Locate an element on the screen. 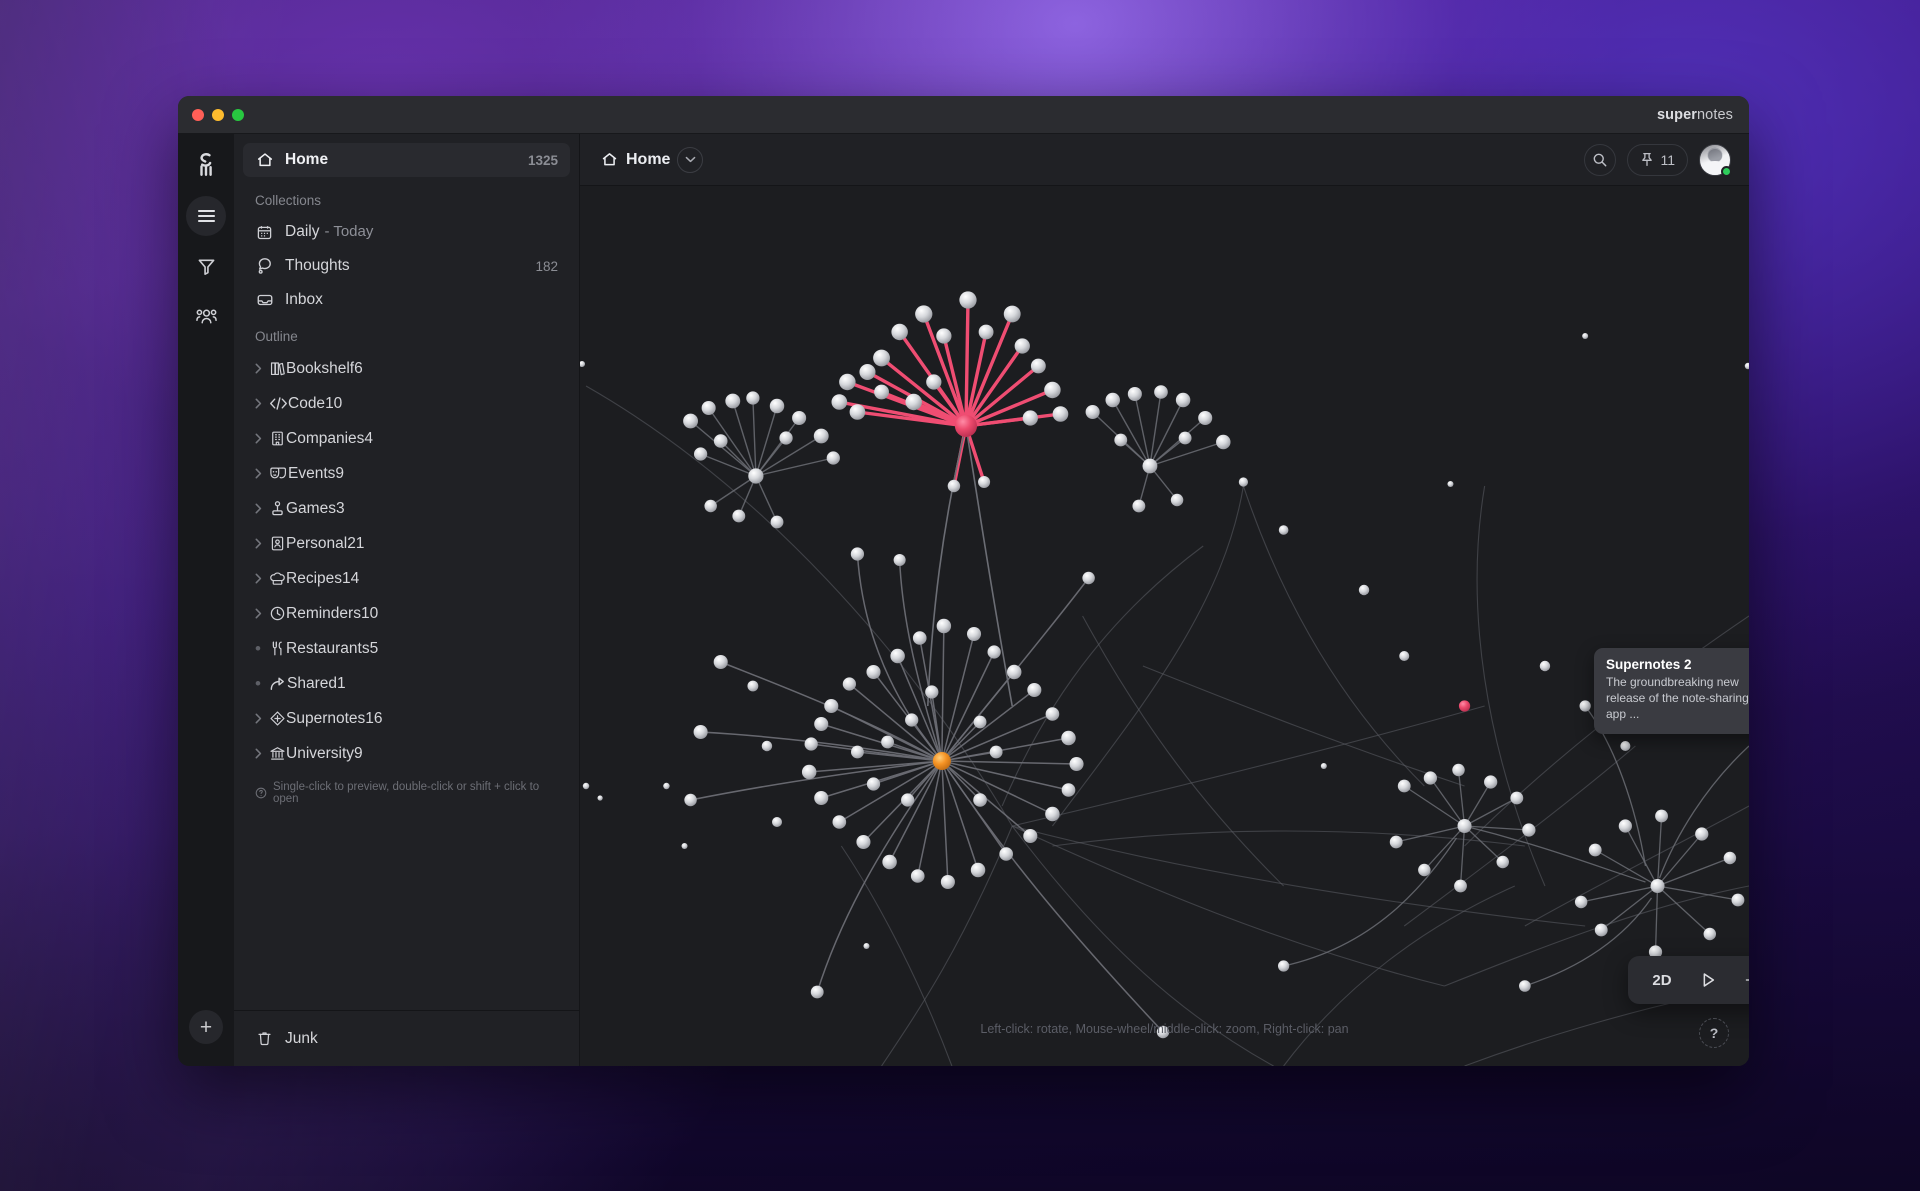  people-icon is located at coordinates (206, 316).